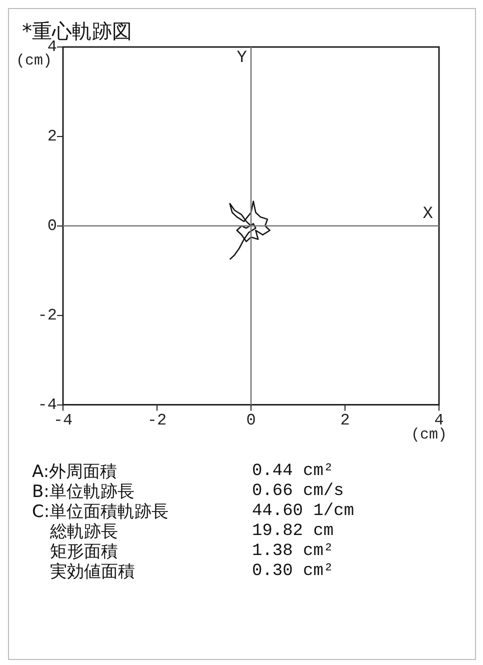 Image resolution: width=483 pixels, height=665 pixels. Describe the element at coordinates (188, 492) in the screenshot. I see `text: B:単位軌跡長 0.66 cm/s` at that location.